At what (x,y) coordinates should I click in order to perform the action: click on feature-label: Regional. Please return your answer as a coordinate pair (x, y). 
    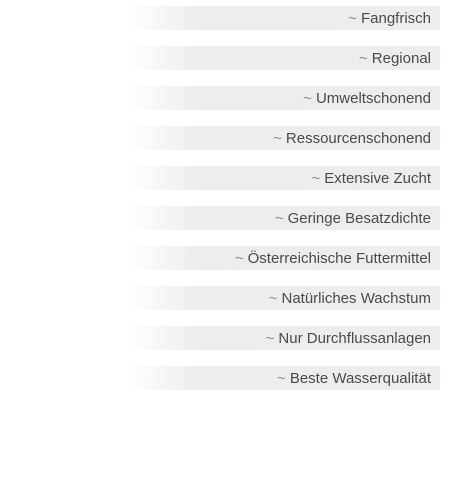
    Looking at the image, I should click on (401, 58).